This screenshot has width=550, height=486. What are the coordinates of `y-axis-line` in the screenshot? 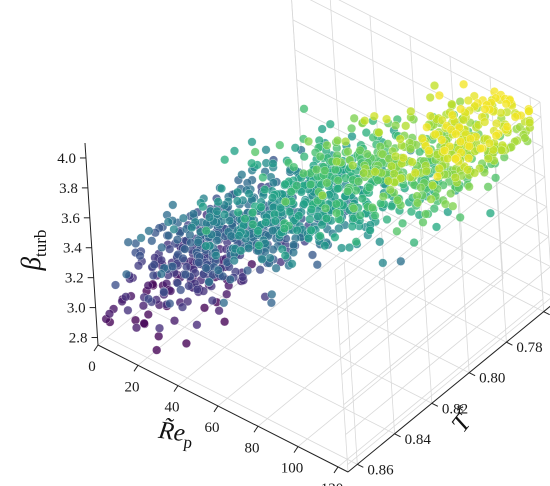 It's located at (448, 389).